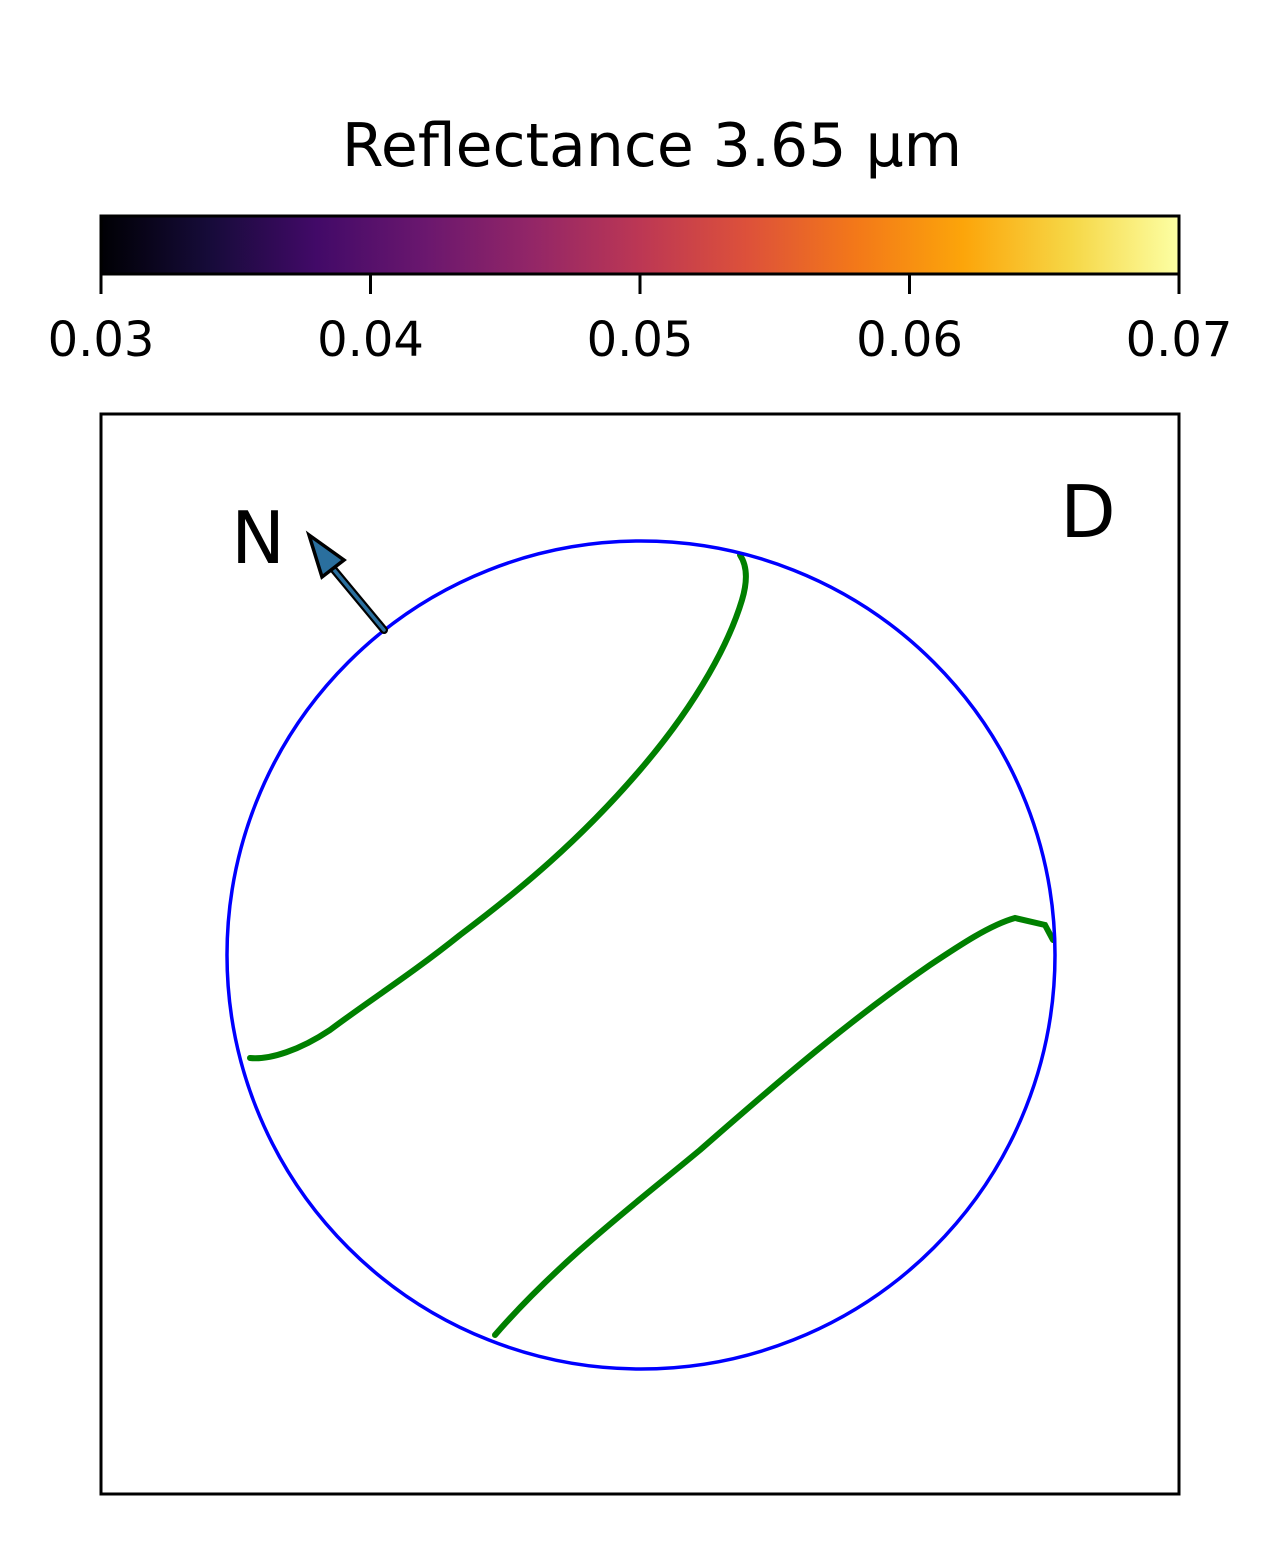 This screenshot has height=1553, width=1282. I want to click on north-label: N, so click(258, 538).